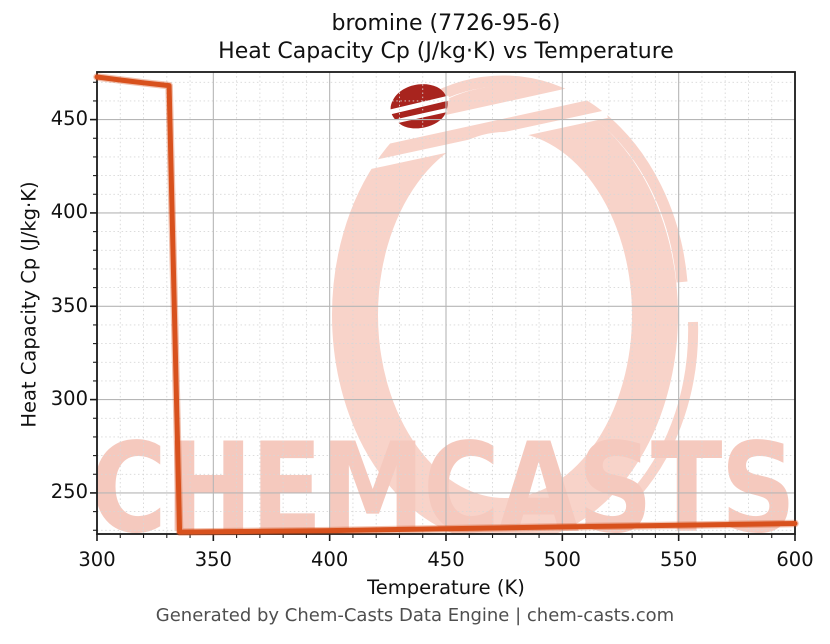 The width and height of the screenshot is (830, 644). Describe the element at coordinates (446, 559) in the screenshot. I see `x-tick-label: 450` at that location.